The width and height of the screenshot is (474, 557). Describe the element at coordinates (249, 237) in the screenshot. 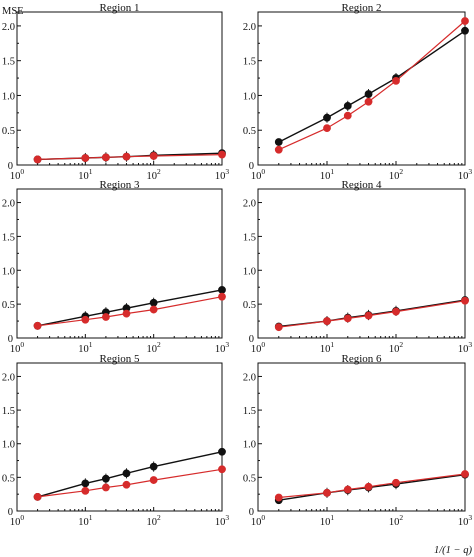

I see `y-tick-label: 1.5` at that location.